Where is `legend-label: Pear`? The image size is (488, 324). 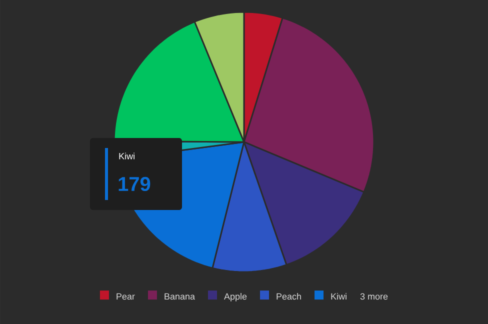
legend-label: Pear is located at coordinates (125, 296).